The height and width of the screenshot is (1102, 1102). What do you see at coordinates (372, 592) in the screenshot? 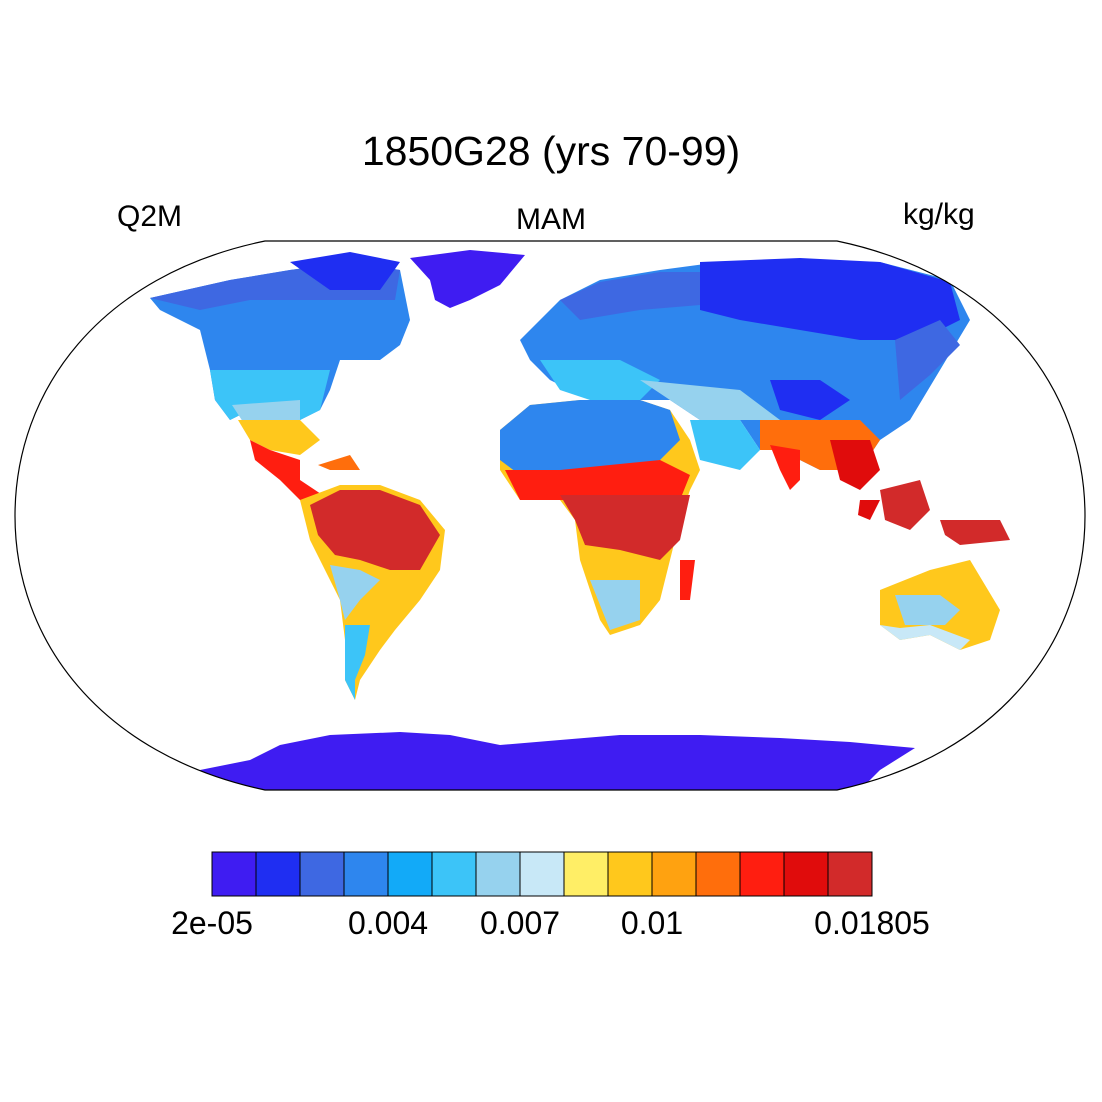
I see `south-america-landmass` at bounding box center [372, 592].